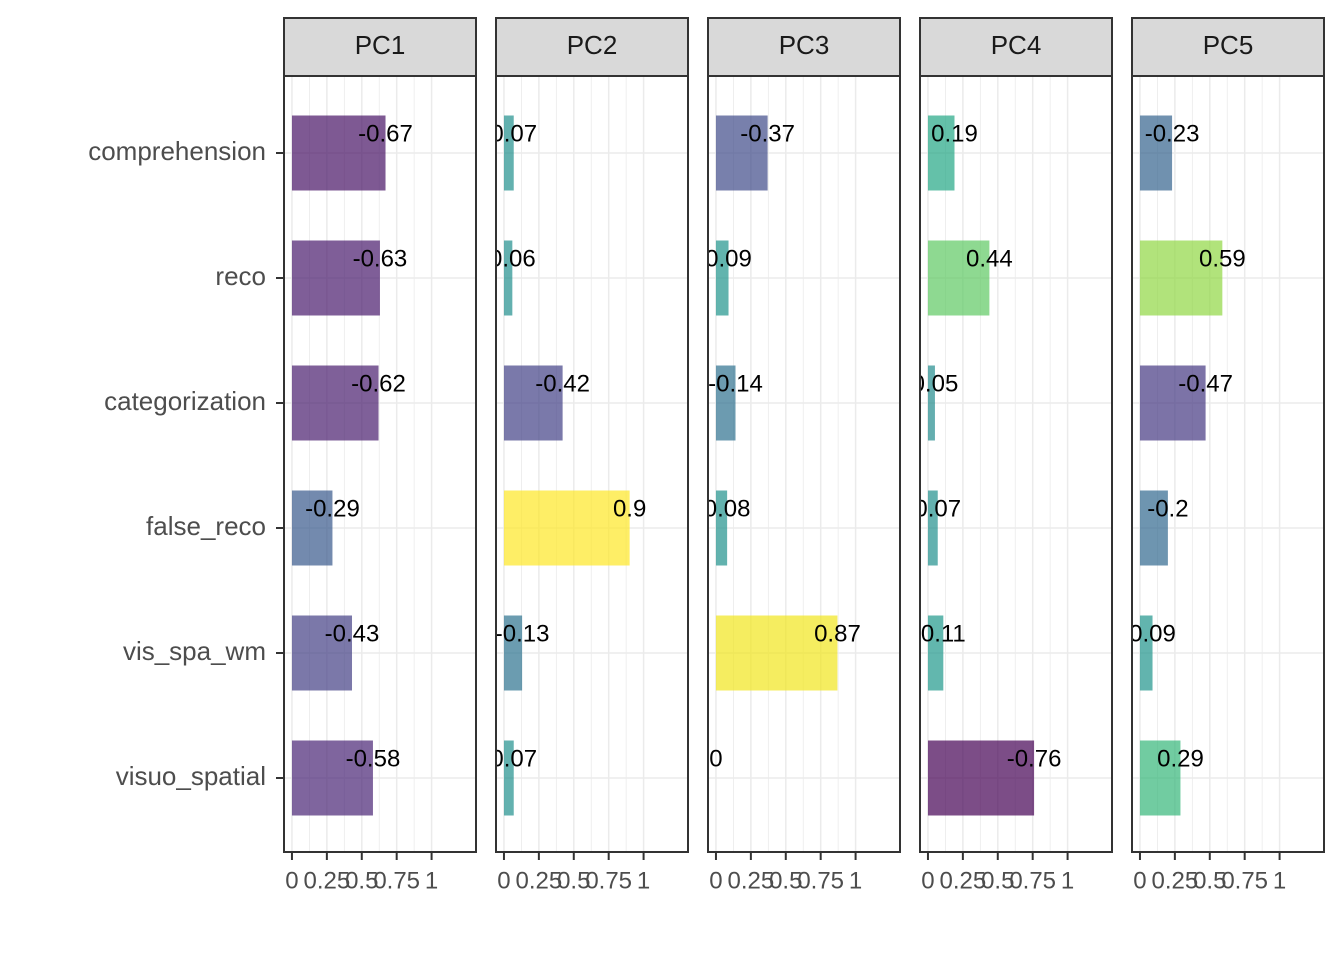  I want to click on bars: 0.07 0.06 -0.42 0.9 -0.13 0.07, so click(567, 465).